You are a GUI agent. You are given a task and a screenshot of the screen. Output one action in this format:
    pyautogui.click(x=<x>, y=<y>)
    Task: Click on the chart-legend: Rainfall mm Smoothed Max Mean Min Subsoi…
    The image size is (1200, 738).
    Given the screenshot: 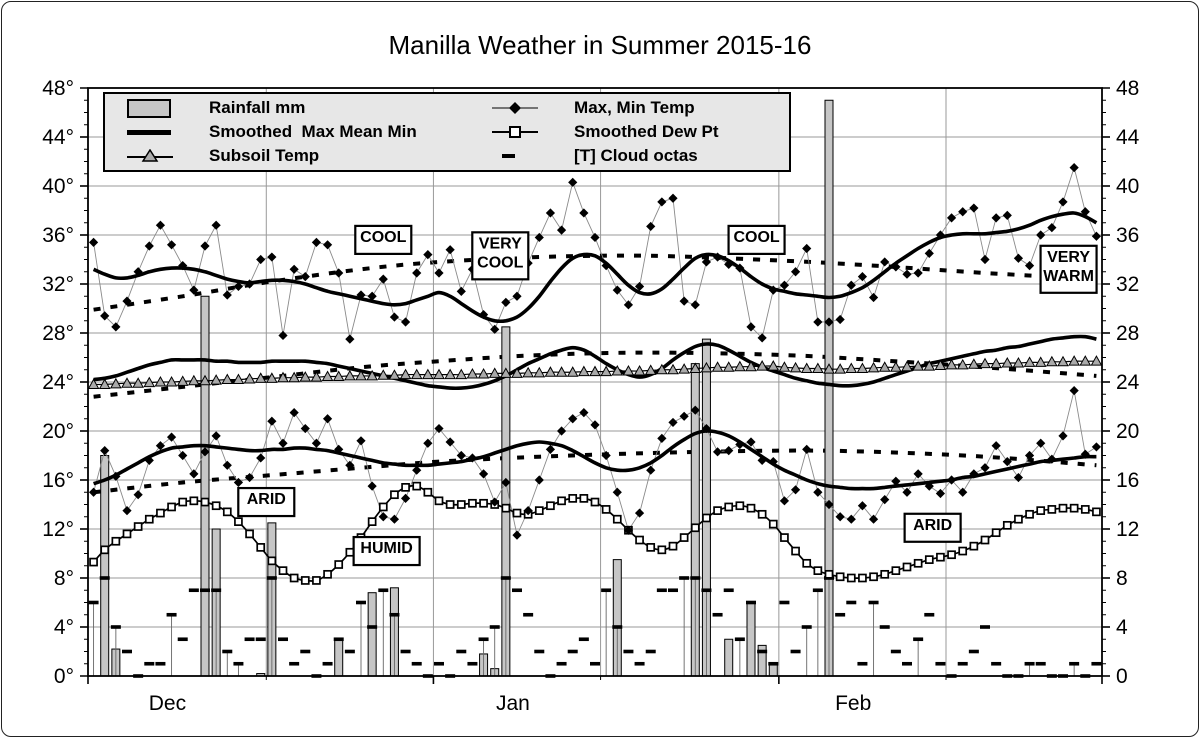 What is the action you would take?
    pyautogui.click(x=447, y=132)
    